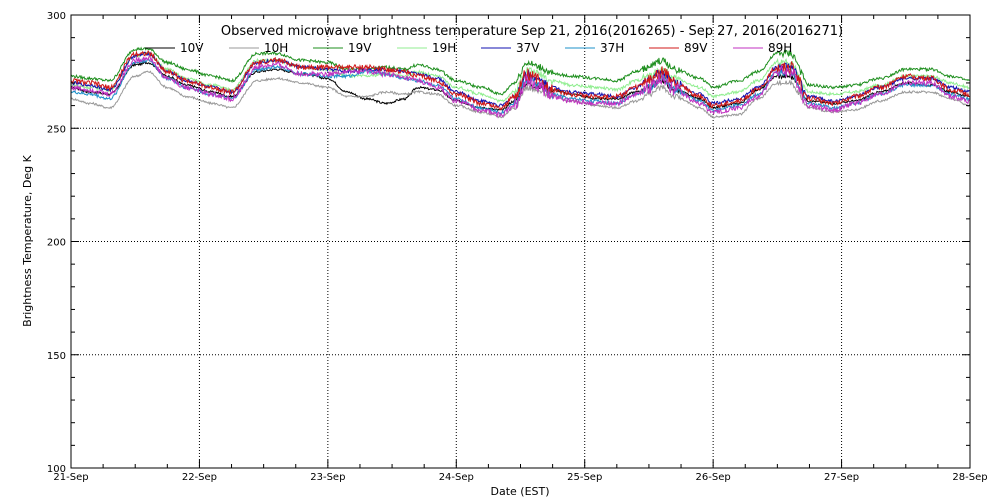 The image size is (1000, 500). What do you see at coordinates (327, 477) in the screenshot?
I see `x-tick-label: 23-Sep` at bounding box center [327, 477].